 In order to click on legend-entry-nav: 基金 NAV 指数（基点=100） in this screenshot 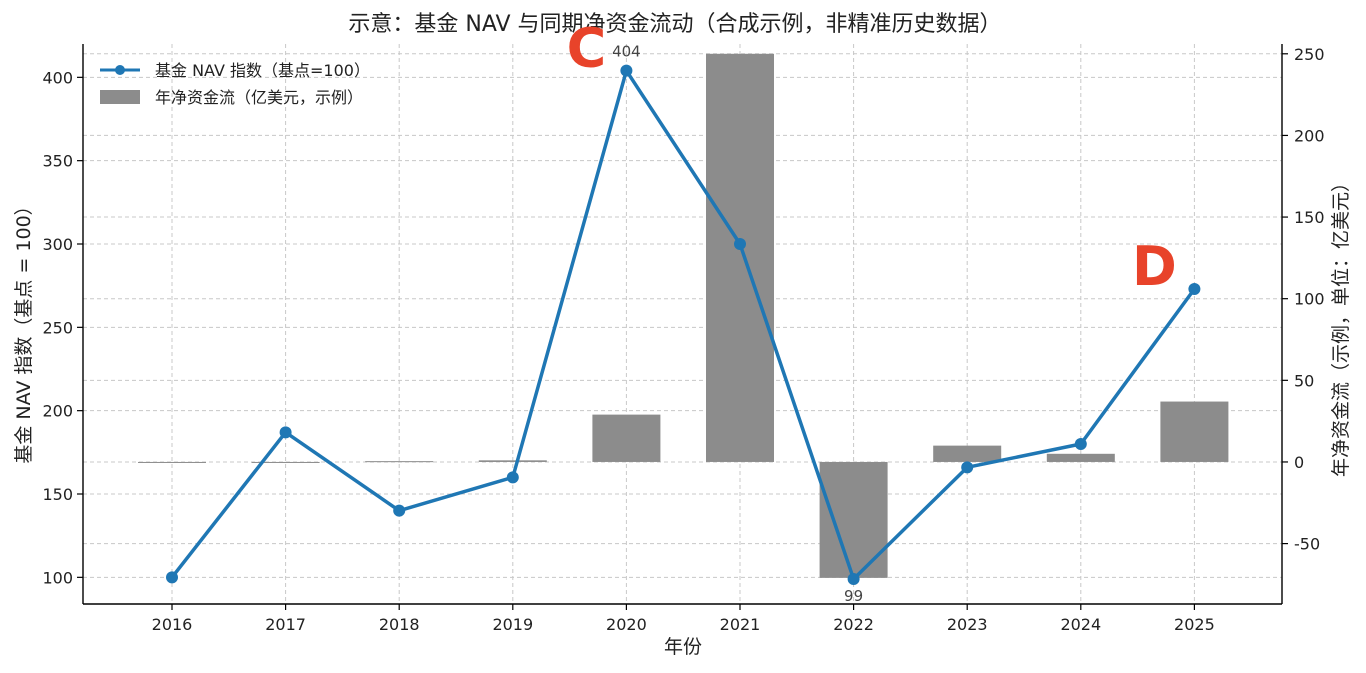, I will do `click(262, 70)`.